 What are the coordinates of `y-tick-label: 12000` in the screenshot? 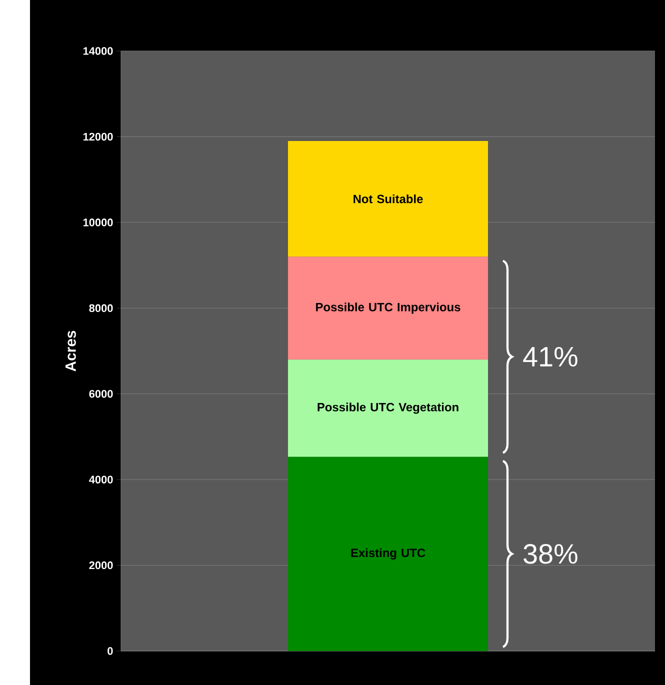 It's located at (98, 136).